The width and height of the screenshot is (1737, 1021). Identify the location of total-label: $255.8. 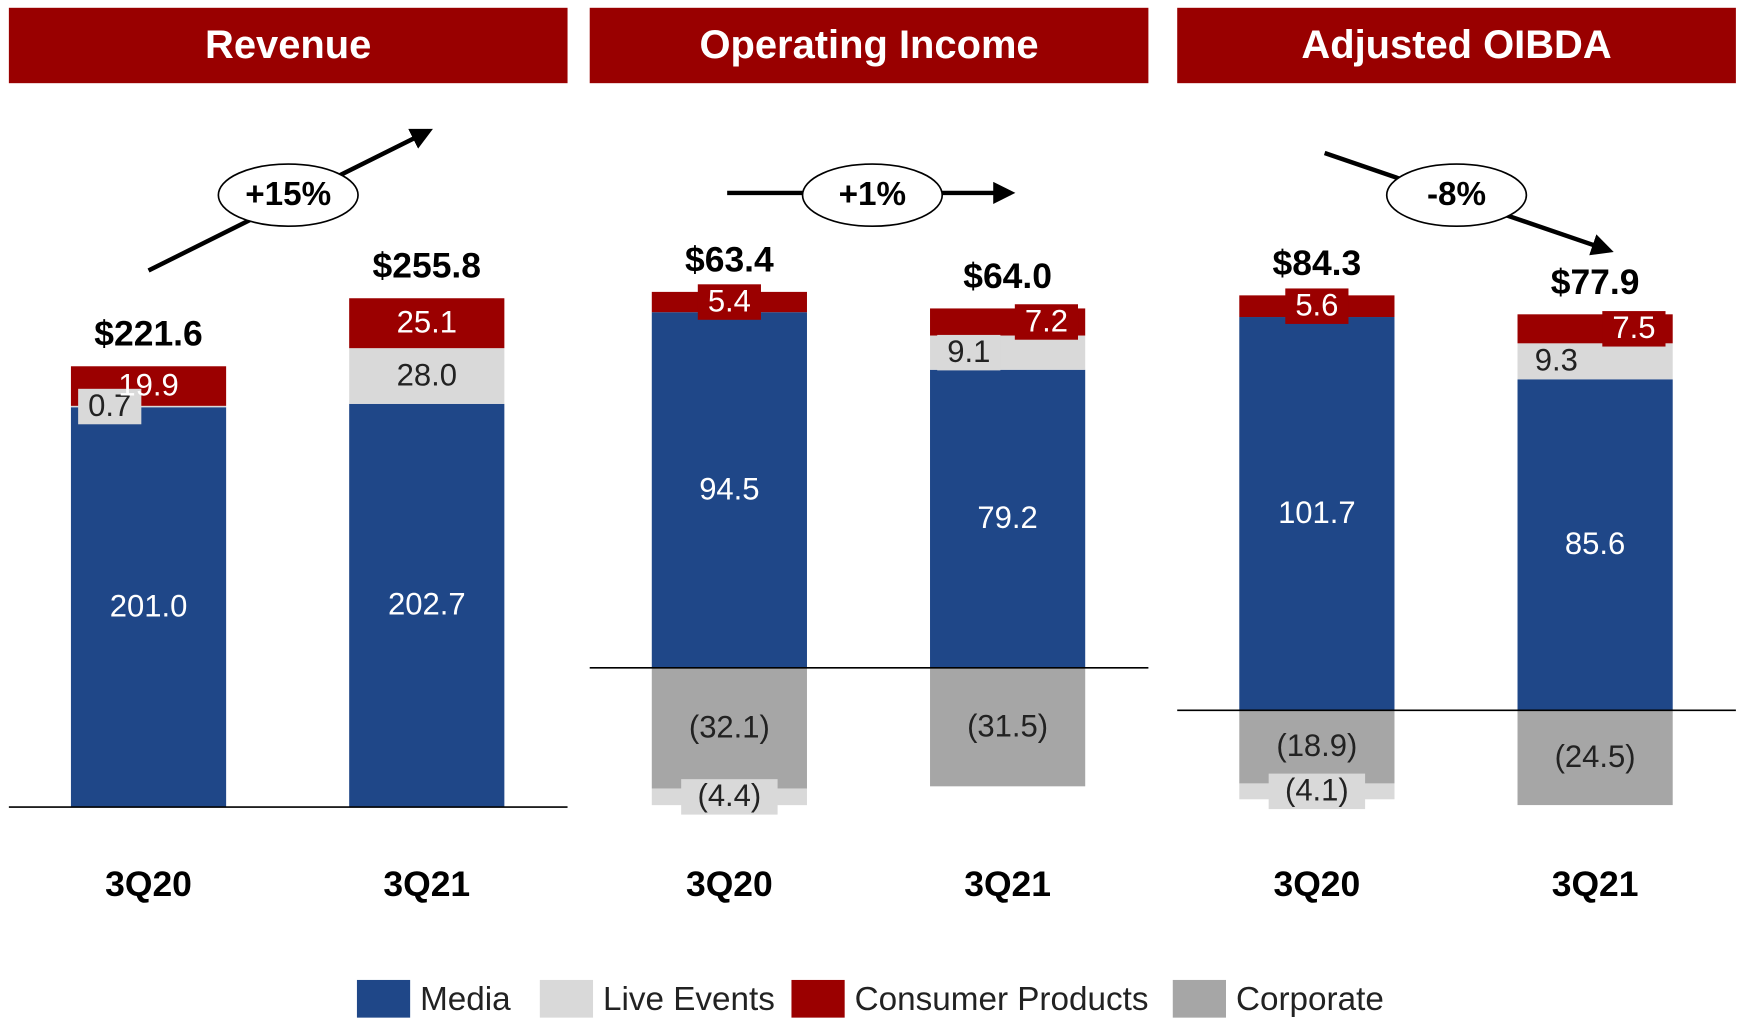
(427, 266).